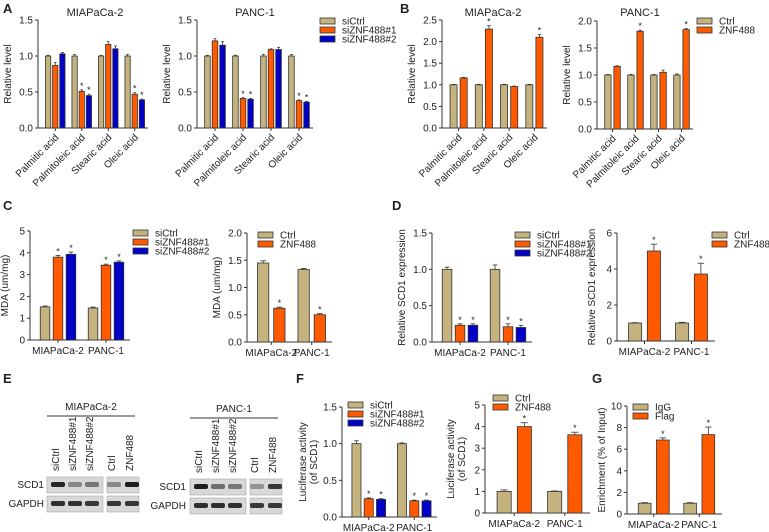  What do you see at coordinates (90, 443) in the screenshot?
I see `lane-label: siZNF488#2` at bounding box center [90, 443].